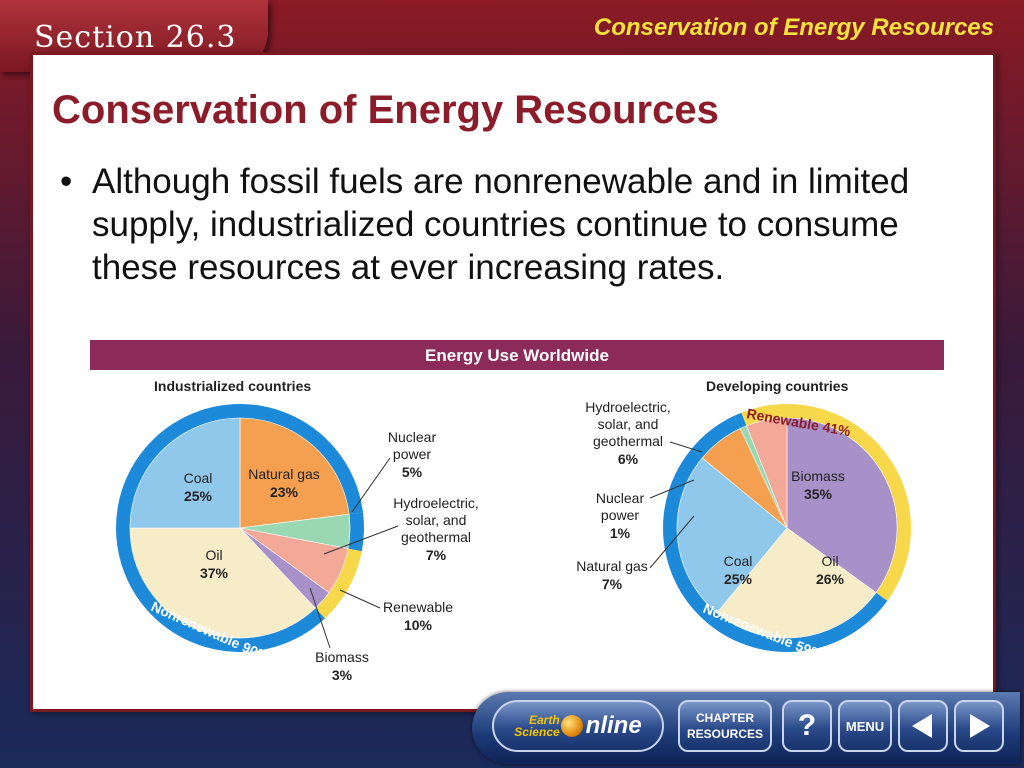 This screenshot has height=768, width=1024. What do you see at coordinates (412, 437) in the screenshot?
I see `ind-nuc-label-1: Nuclear` at bounding box center [412, 437].